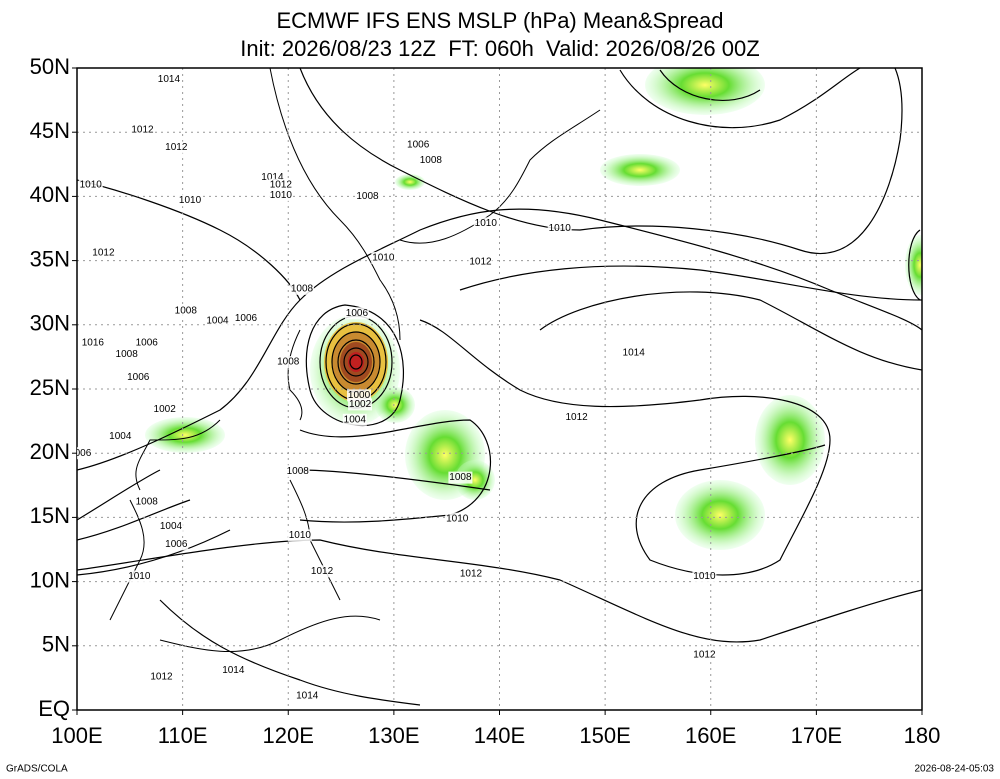 This screenshot has width=1000, height=779. Describe the element at coordinates (816, 735) in the screenshot. I see `x-tick-label: 170E` at that location.